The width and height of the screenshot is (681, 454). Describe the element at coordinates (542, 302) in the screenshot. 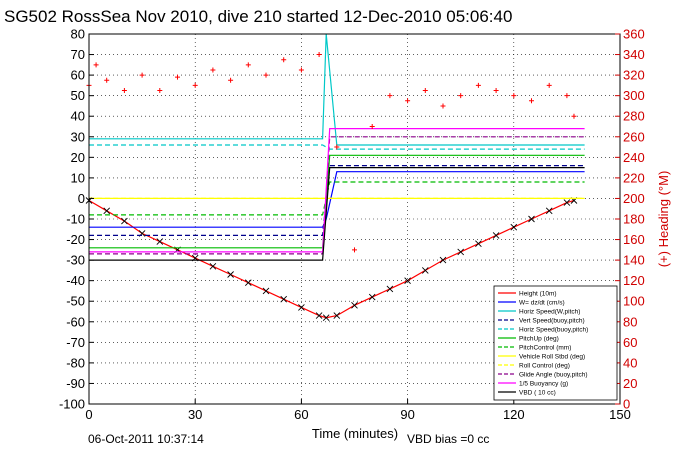

I see `legend-entry: W= dz/dt (cm/s)` at that location.